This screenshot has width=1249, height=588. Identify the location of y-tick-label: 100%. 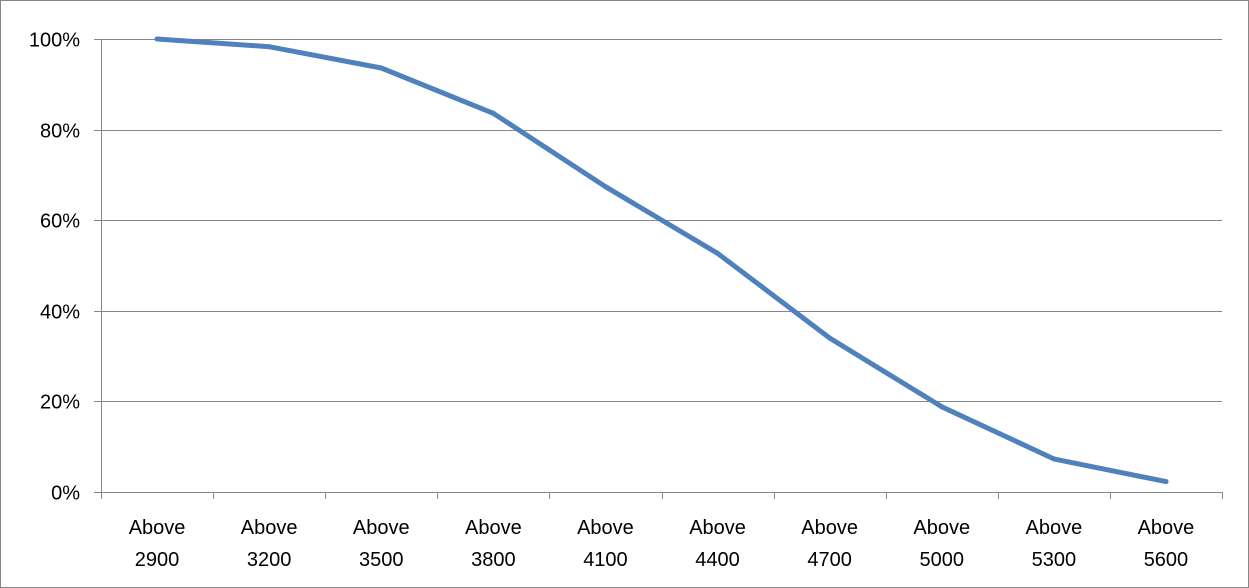
(54, 41).